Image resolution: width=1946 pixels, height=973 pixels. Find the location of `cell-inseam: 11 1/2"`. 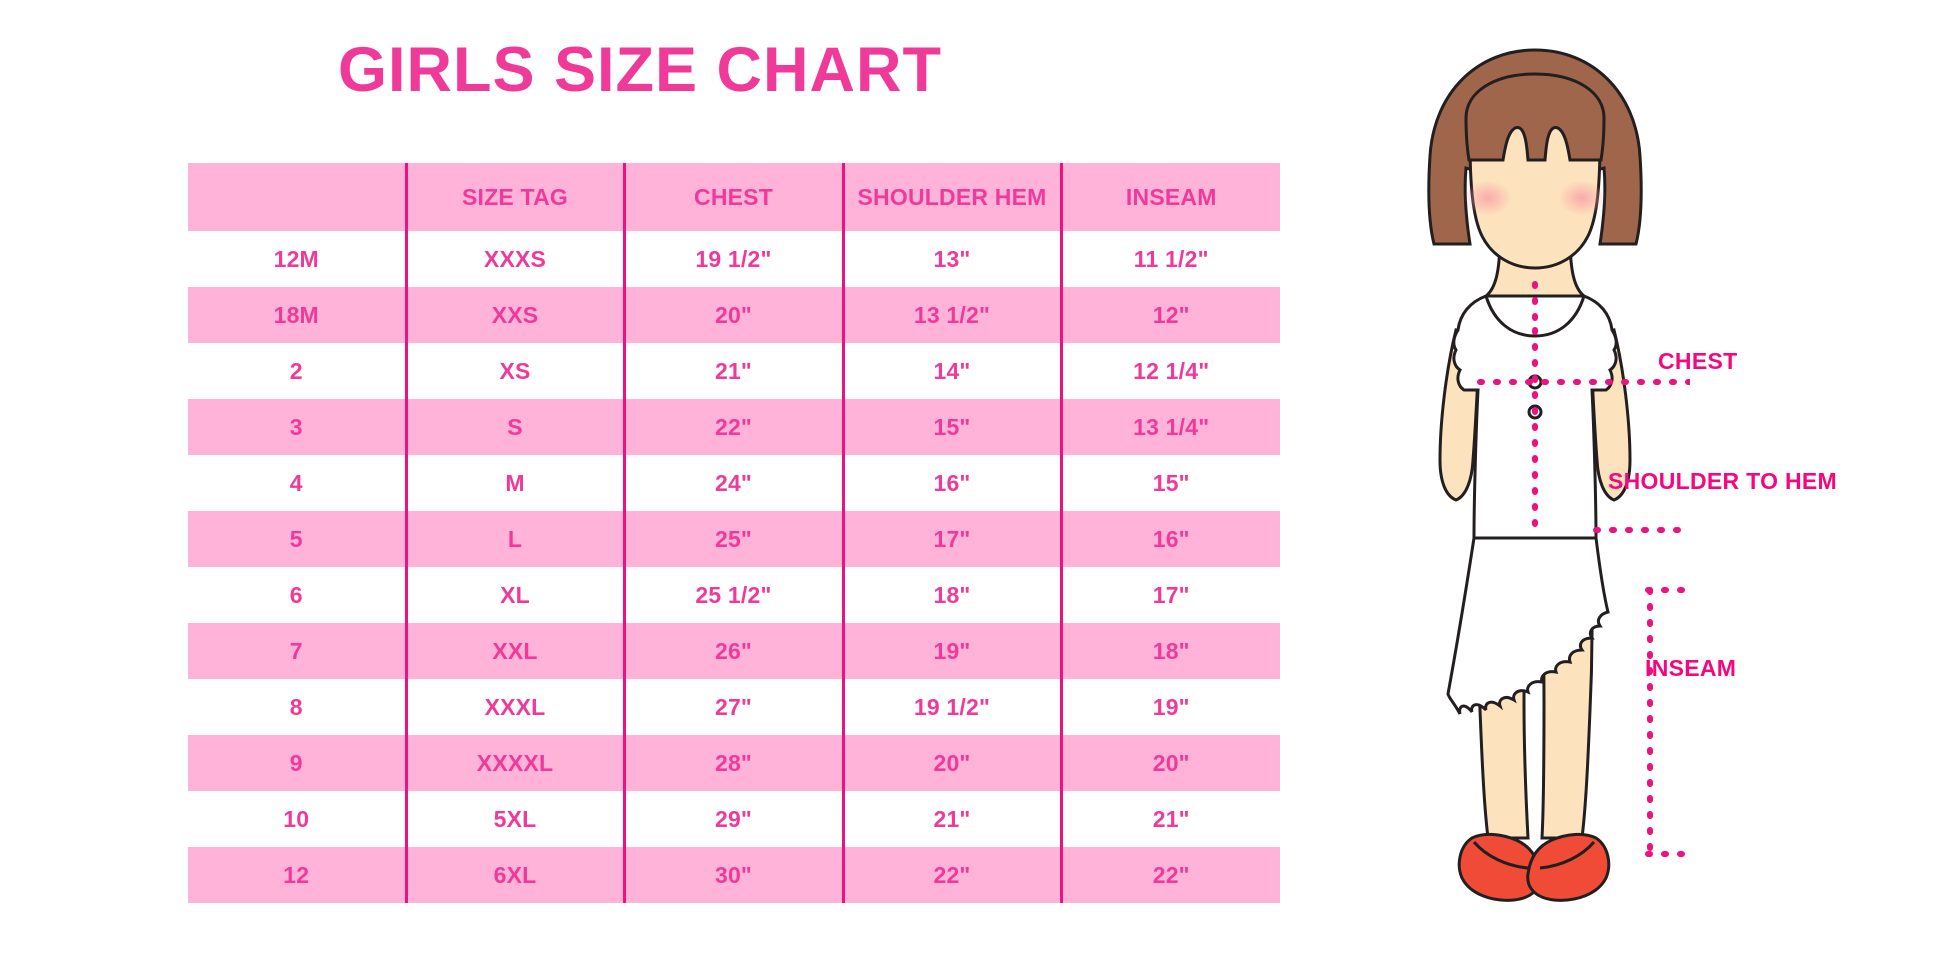

cell-inseam: 11 1/2" is located at coordinates (1169, 259).